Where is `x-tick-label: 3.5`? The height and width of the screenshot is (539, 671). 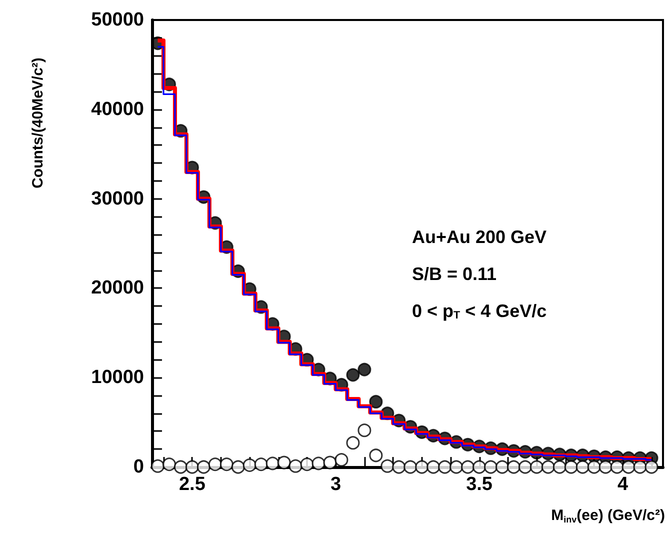 x-tick-label: 3.5 is located at coordinates (479, 484).